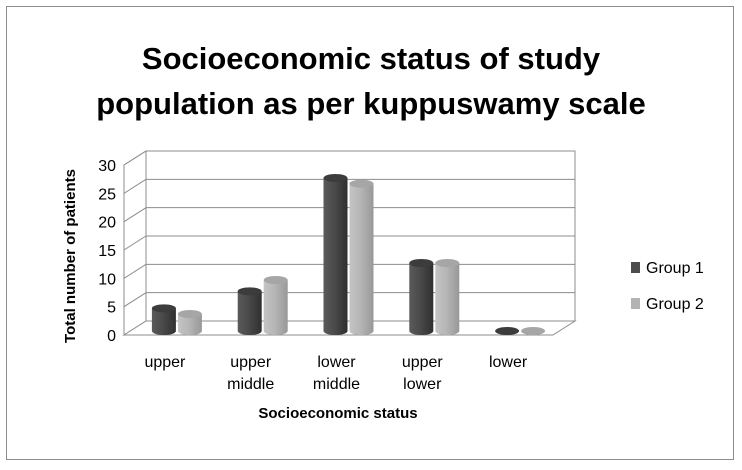  I want to click on x-tick-label: upper, so click(165, 362).